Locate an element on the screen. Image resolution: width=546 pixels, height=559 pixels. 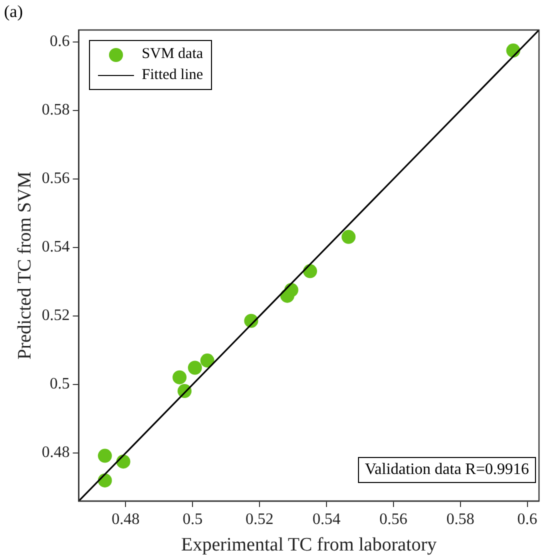
y-tick-label: 0.58 is located at coordinates (56, 110).